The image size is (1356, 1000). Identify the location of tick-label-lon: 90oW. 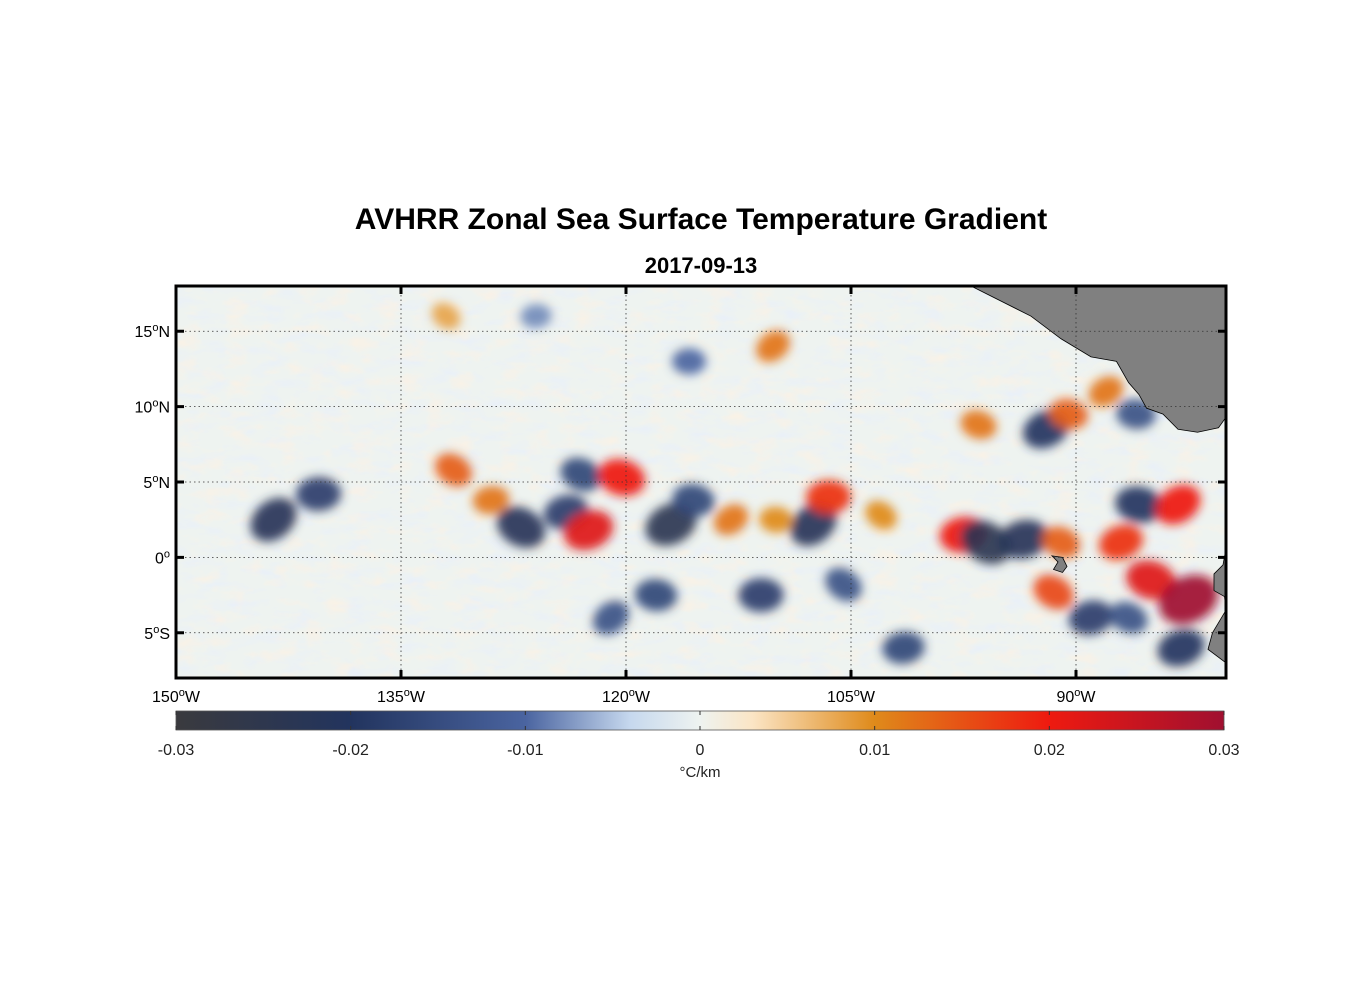
(1076, 696).